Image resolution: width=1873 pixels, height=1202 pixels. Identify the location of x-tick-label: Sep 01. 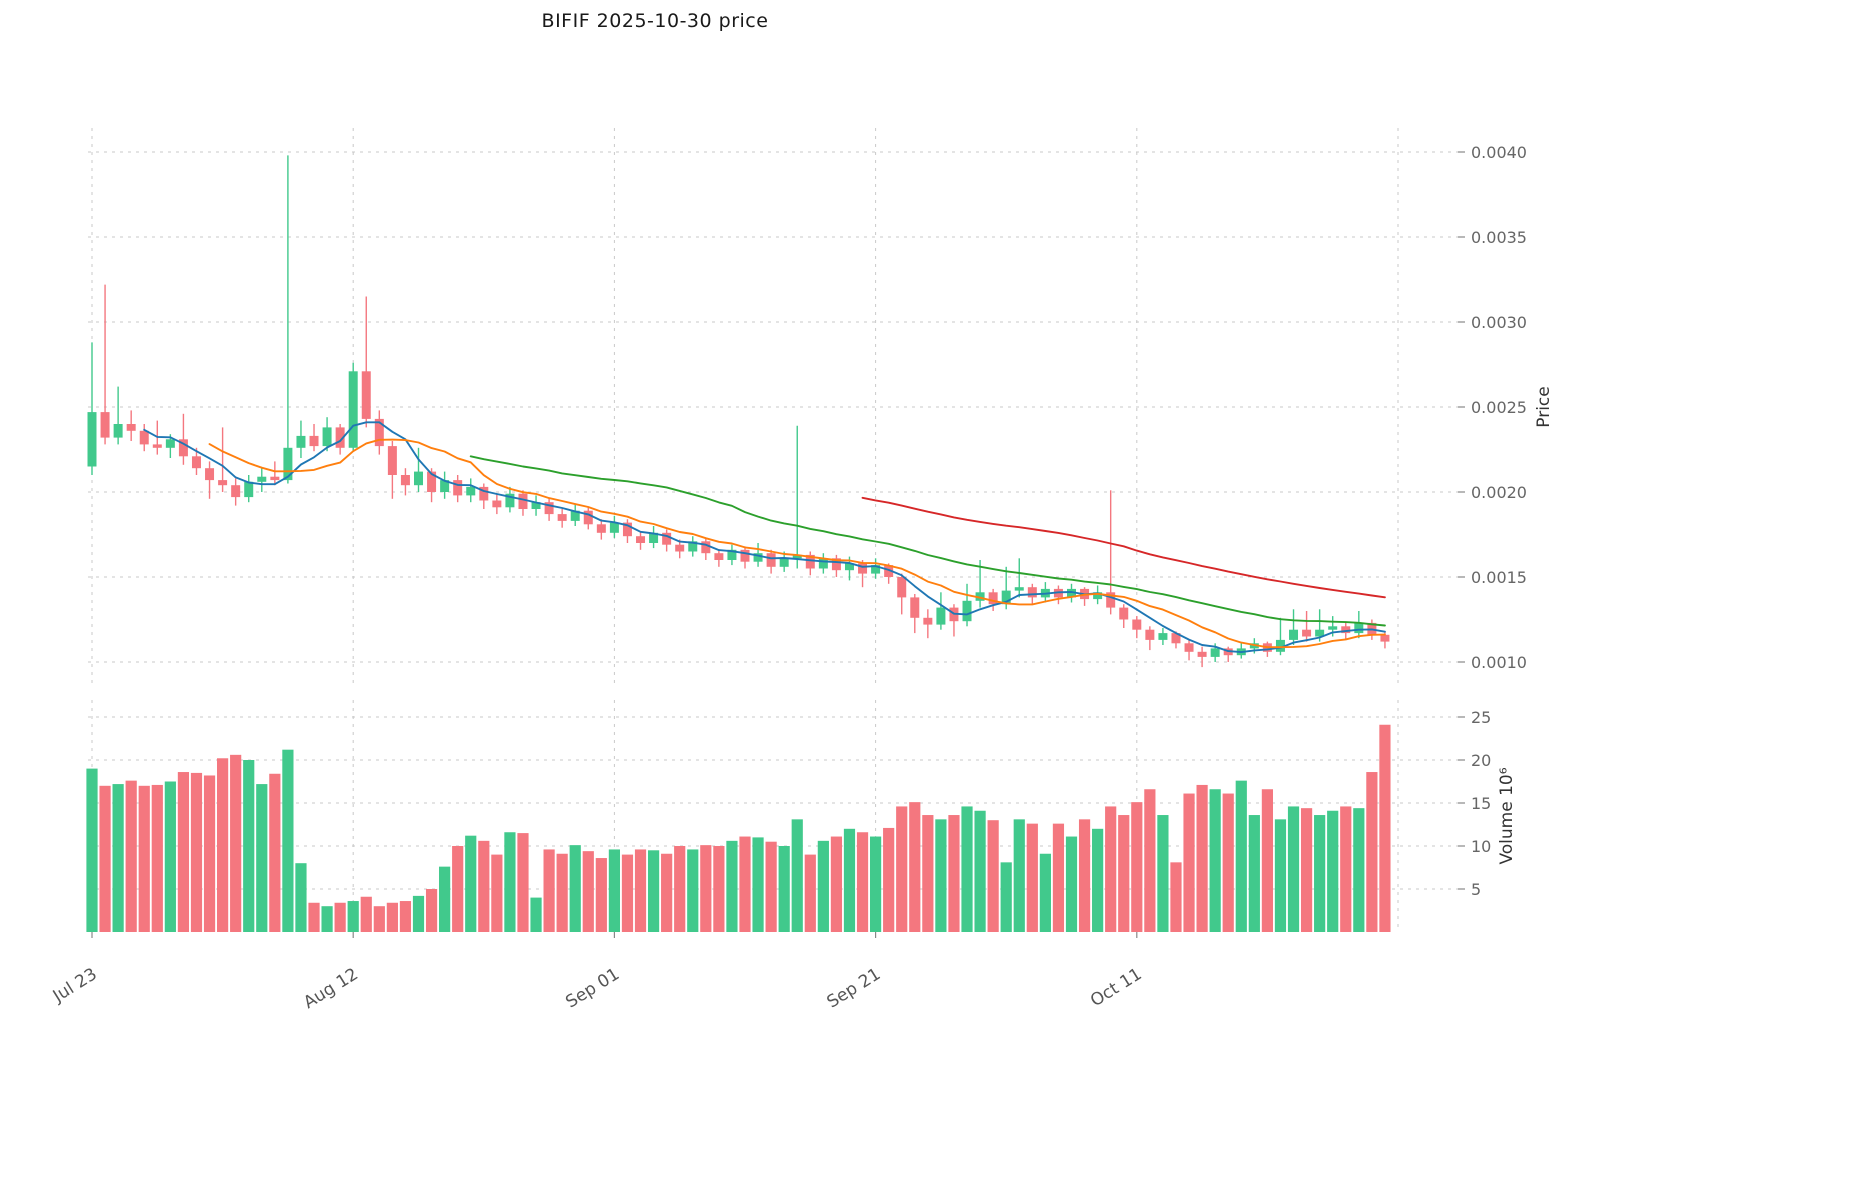
(592, 988).